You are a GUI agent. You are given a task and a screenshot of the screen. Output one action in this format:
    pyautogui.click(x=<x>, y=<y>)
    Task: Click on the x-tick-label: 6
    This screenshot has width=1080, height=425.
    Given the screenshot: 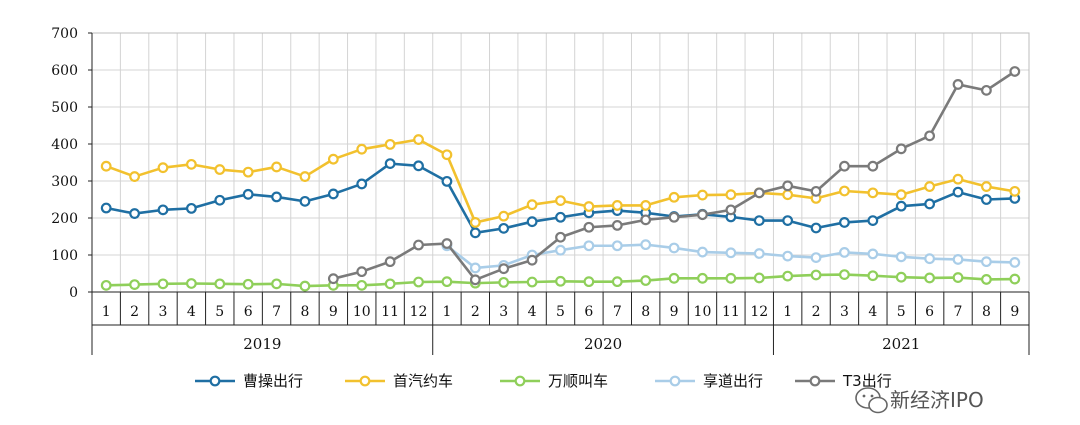 What is the action you would take?
    pyautogui.click(x=248, y=312)
    